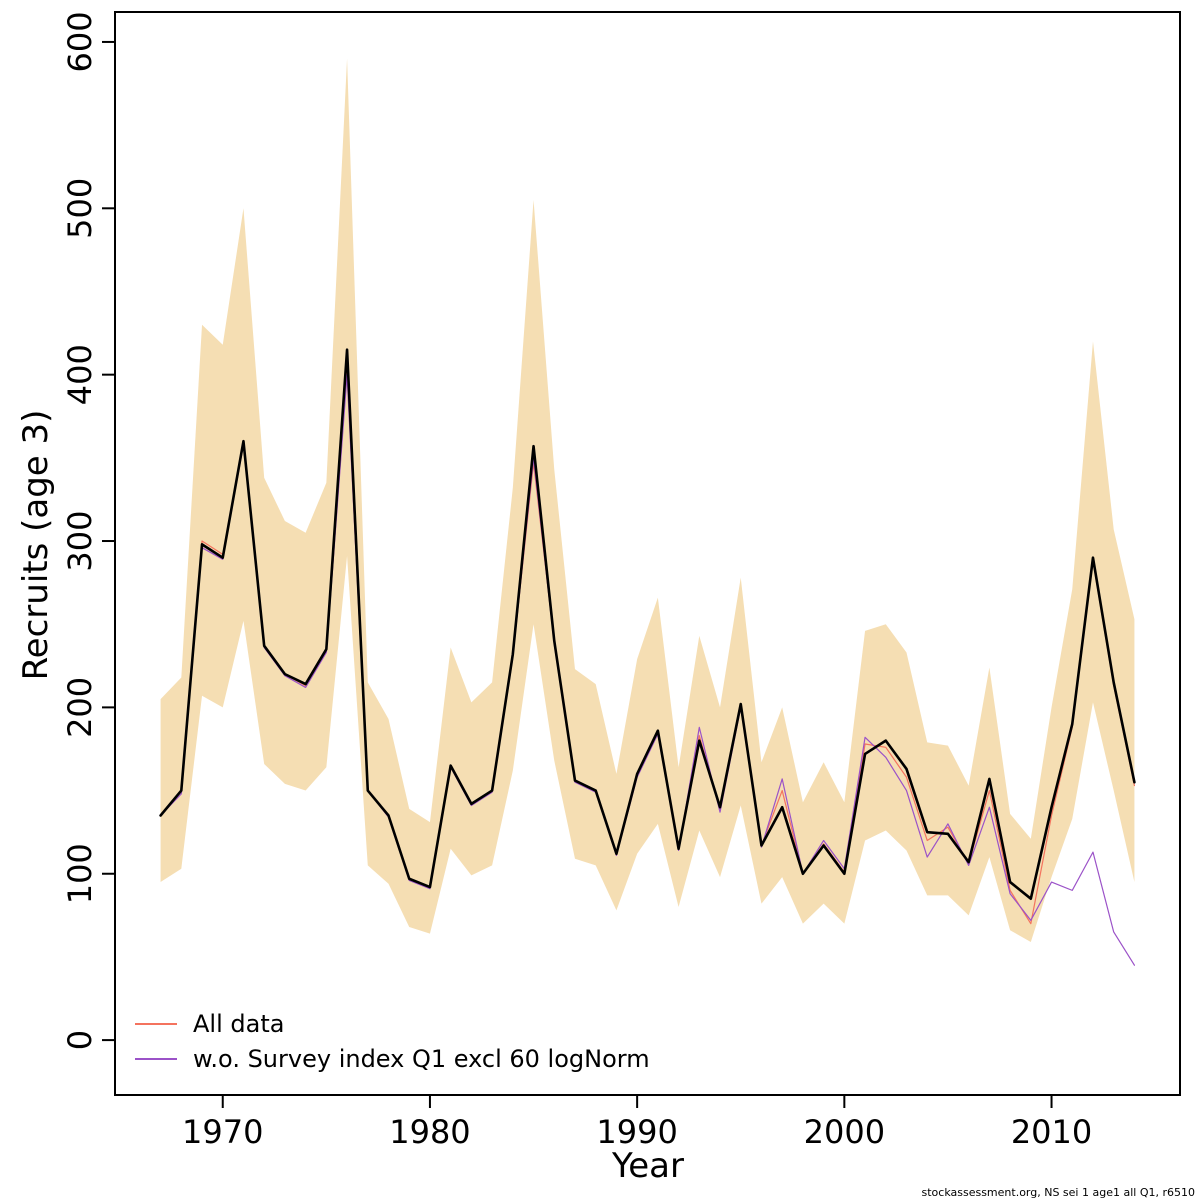 This screenshot has width=1200, height=1200. Describe the element at coordinates (80, 873) in the screenshot. I see `y-tick-label: 100` at that location.